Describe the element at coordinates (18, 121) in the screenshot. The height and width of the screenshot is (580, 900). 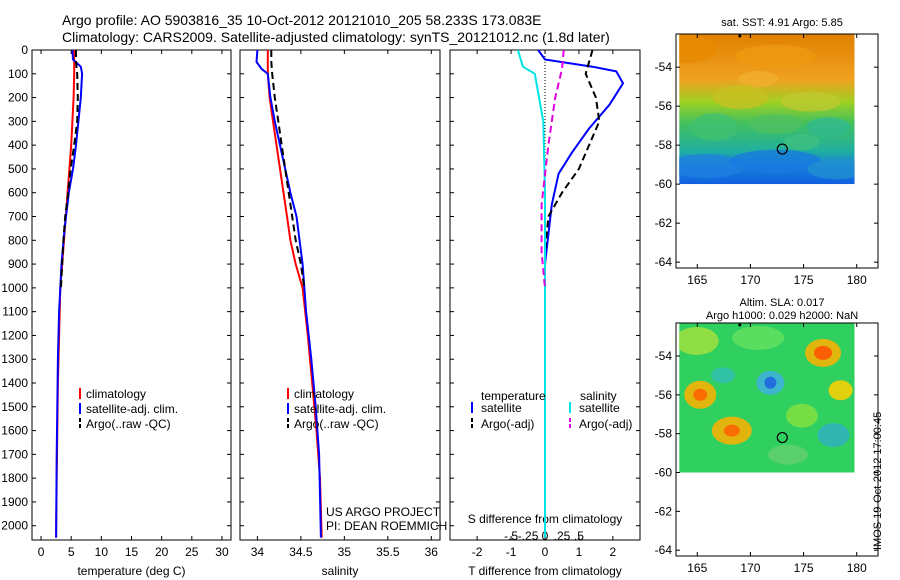
I see `y-tick-label: 300` at that location.